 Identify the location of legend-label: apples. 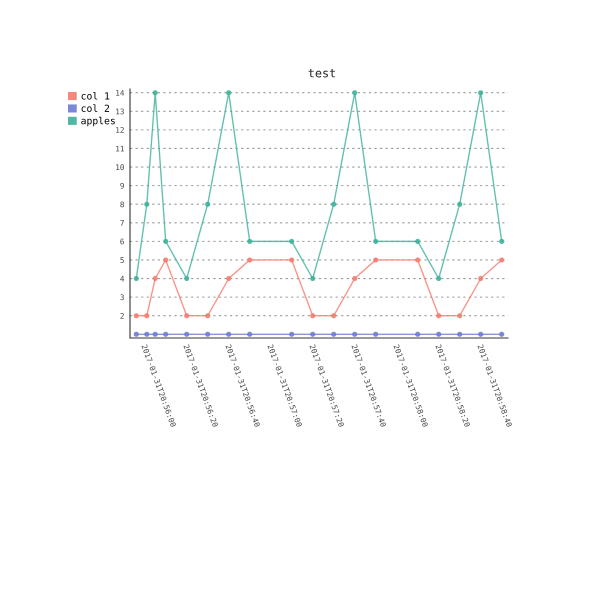
(98, 121).